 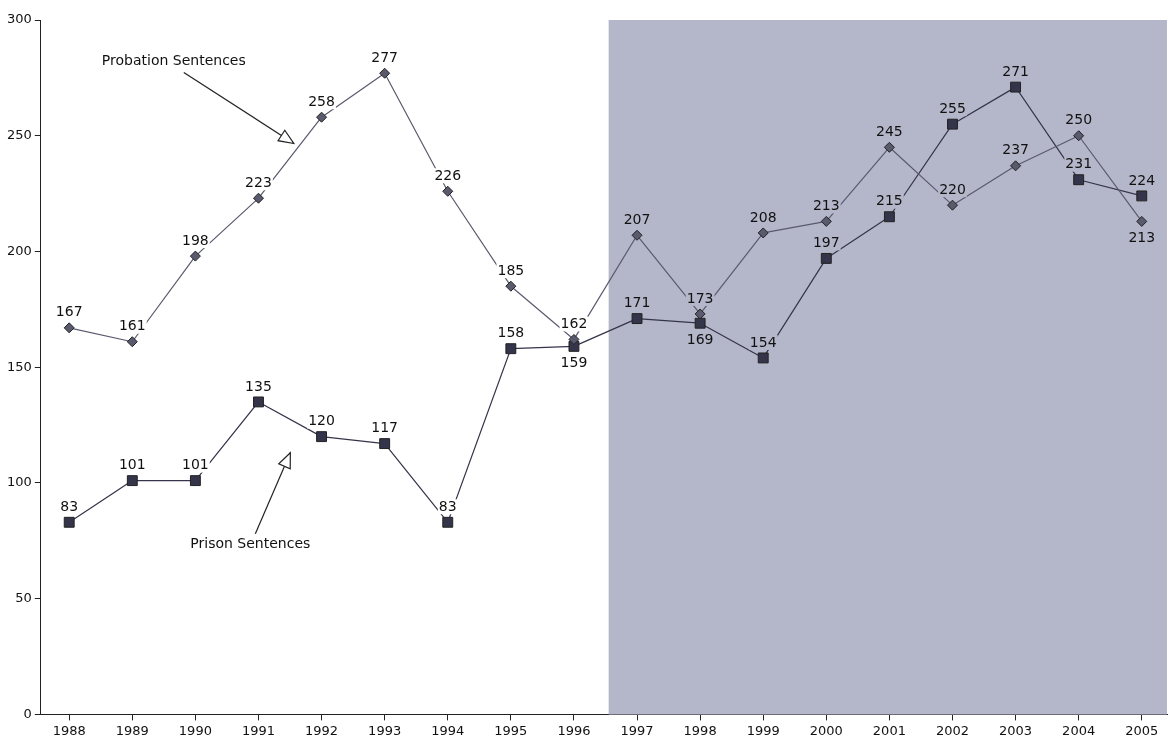 What do you see at coordinates (889, 130) in the screenshot?
I see `data-label: 245` at bounding box center [889, 130].